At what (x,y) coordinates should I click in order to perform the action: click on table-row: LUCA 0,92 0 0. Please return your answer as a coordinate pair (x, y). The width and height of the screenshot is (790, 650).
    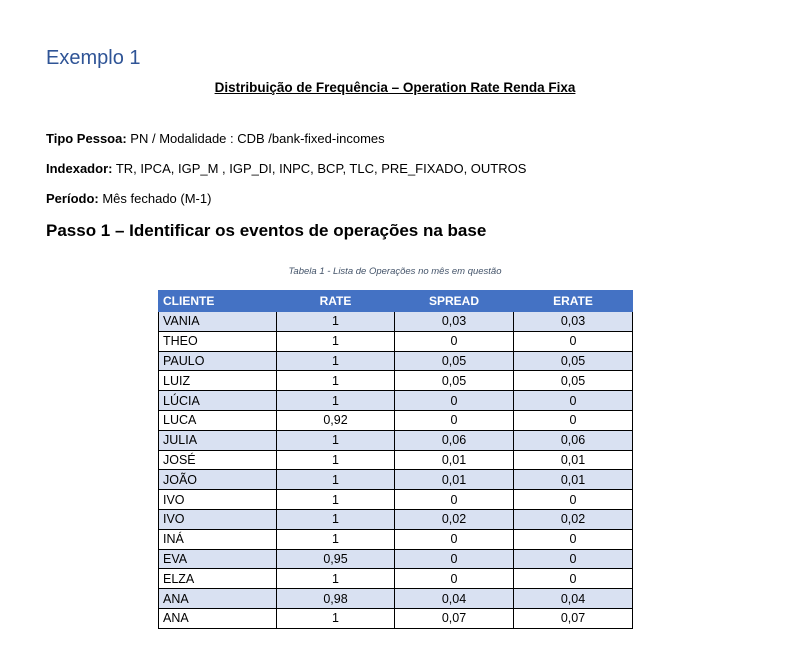
    Looking at the image, I should click on (395, 420).